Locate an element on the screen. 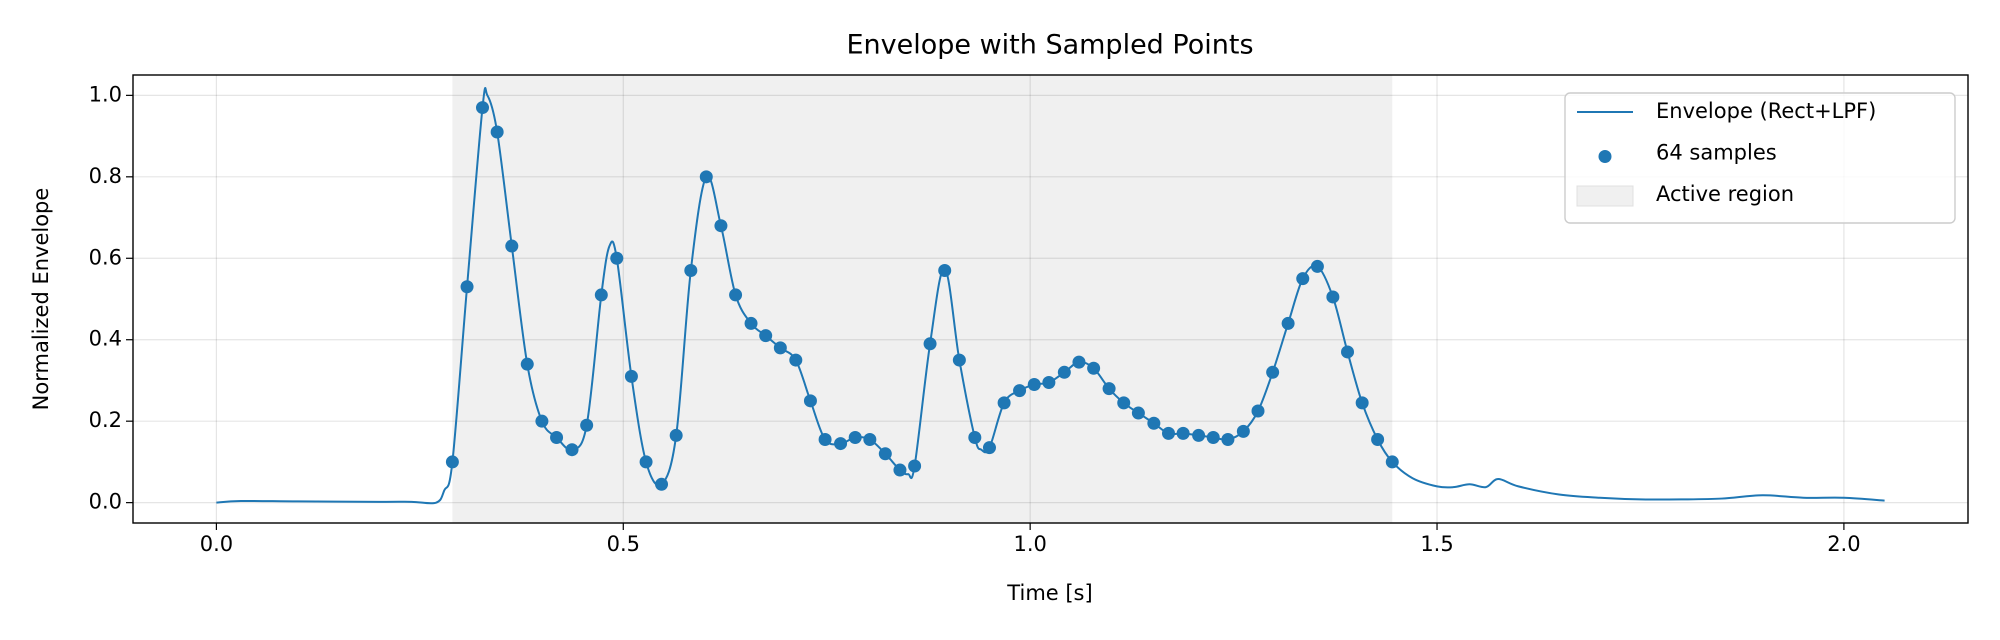 The image size is (2000, 640). x-tick-label: 0.0 is located at coordinates (216, 544).